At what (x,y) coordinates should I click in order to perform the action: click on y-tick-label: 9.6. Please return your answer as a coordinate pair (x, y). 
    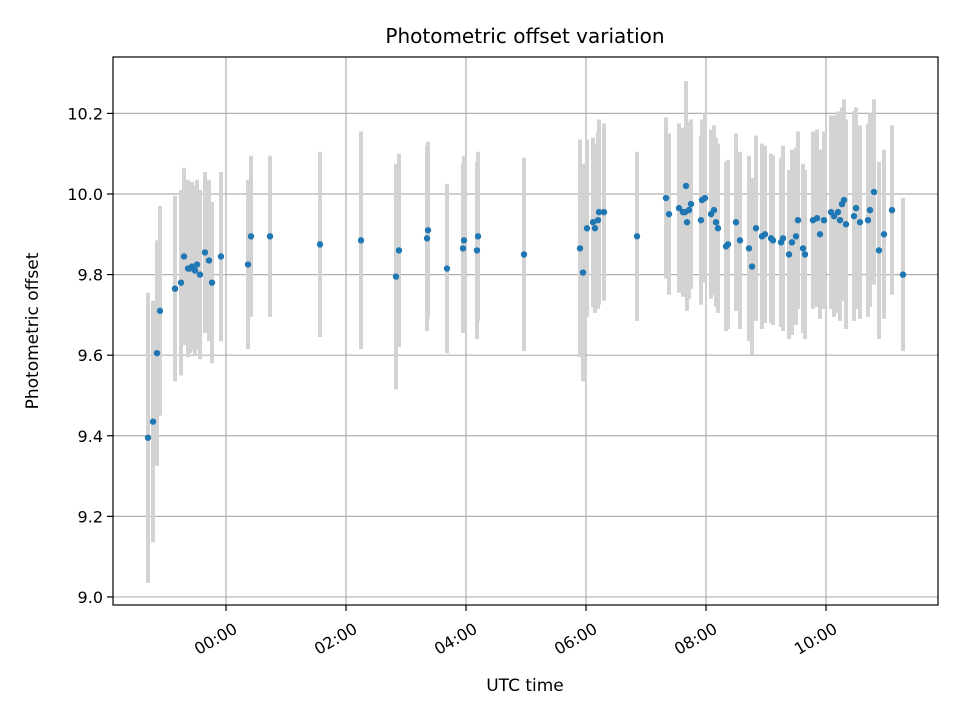
    Looking at the image, I should click on (90, 355).